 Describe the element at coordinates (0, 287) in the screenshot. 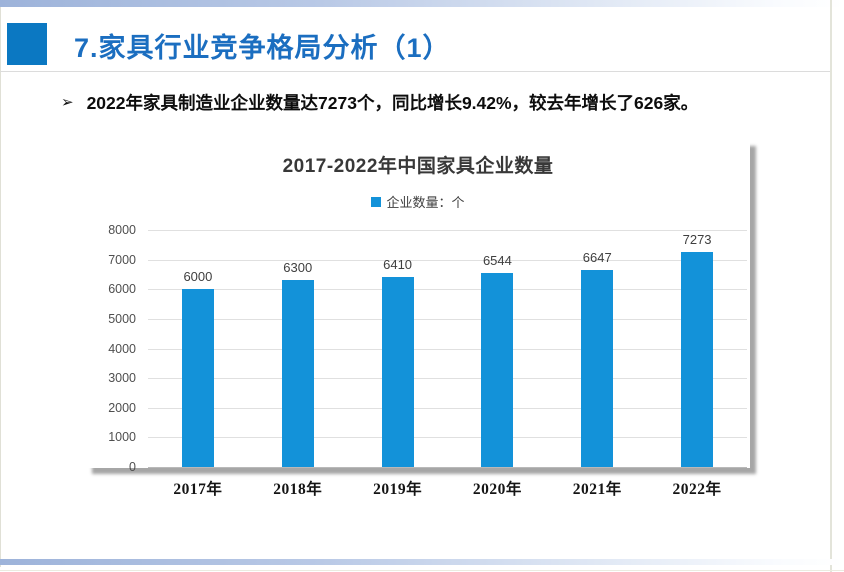

I see `left-edge-line` at that location.